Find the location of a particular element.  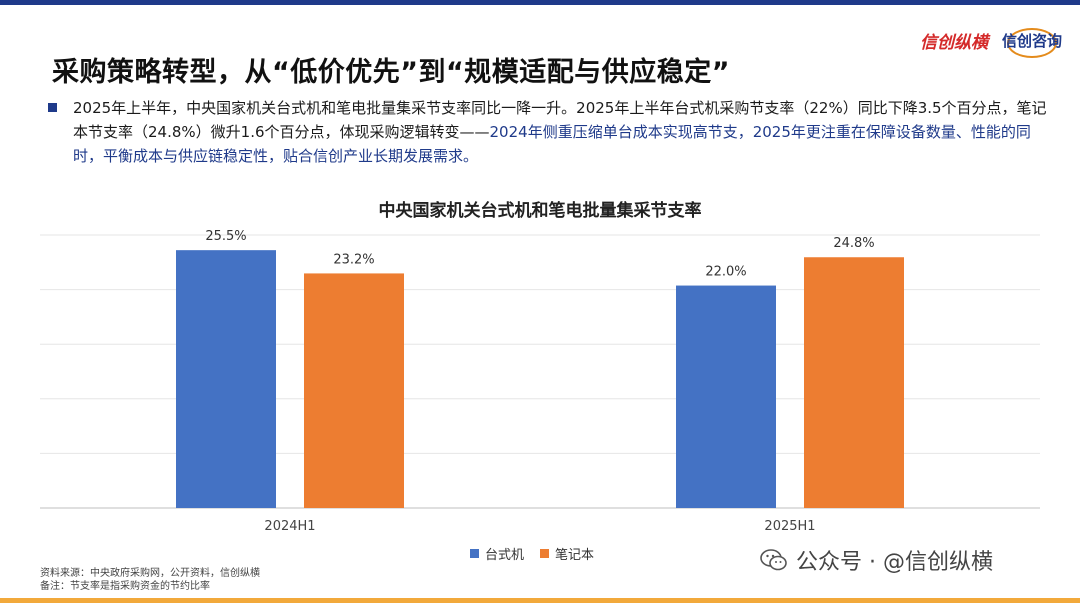

wechat-label: 公众号 · @信创纵横 is located at coordinates (894, 562).